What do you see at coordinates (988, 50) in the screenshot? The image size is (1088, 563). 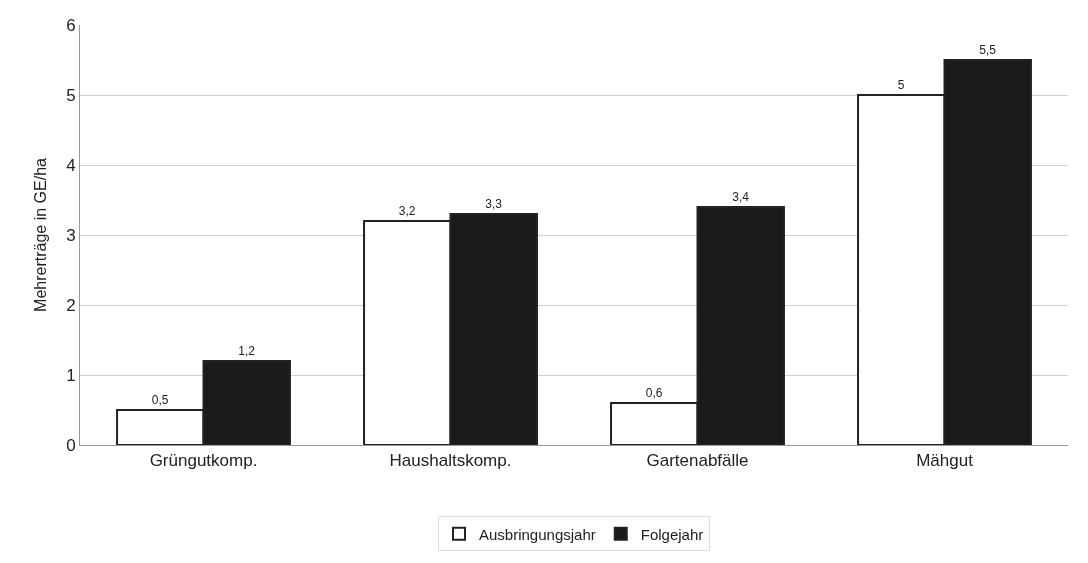 I see `data-label: 5,5` at bounding box center [988, 50].